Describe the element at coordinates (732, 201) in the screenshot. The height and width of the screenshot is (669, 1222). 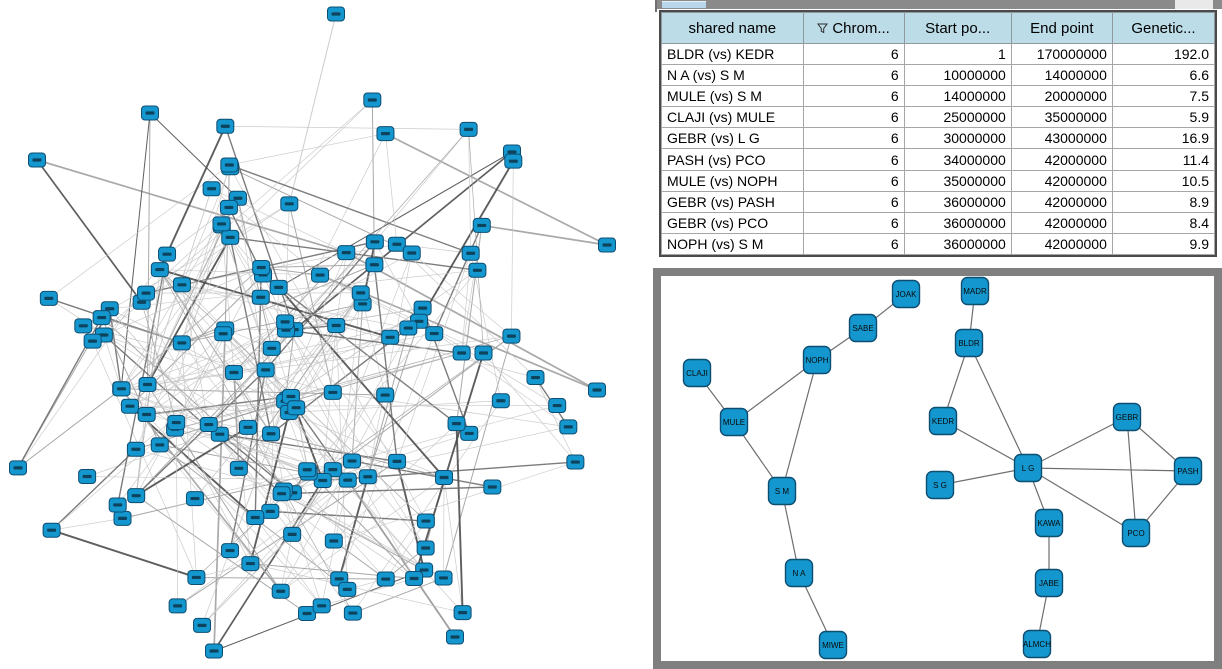
I see `cell-shared-name: GEBR (vs) PASH` at that location.